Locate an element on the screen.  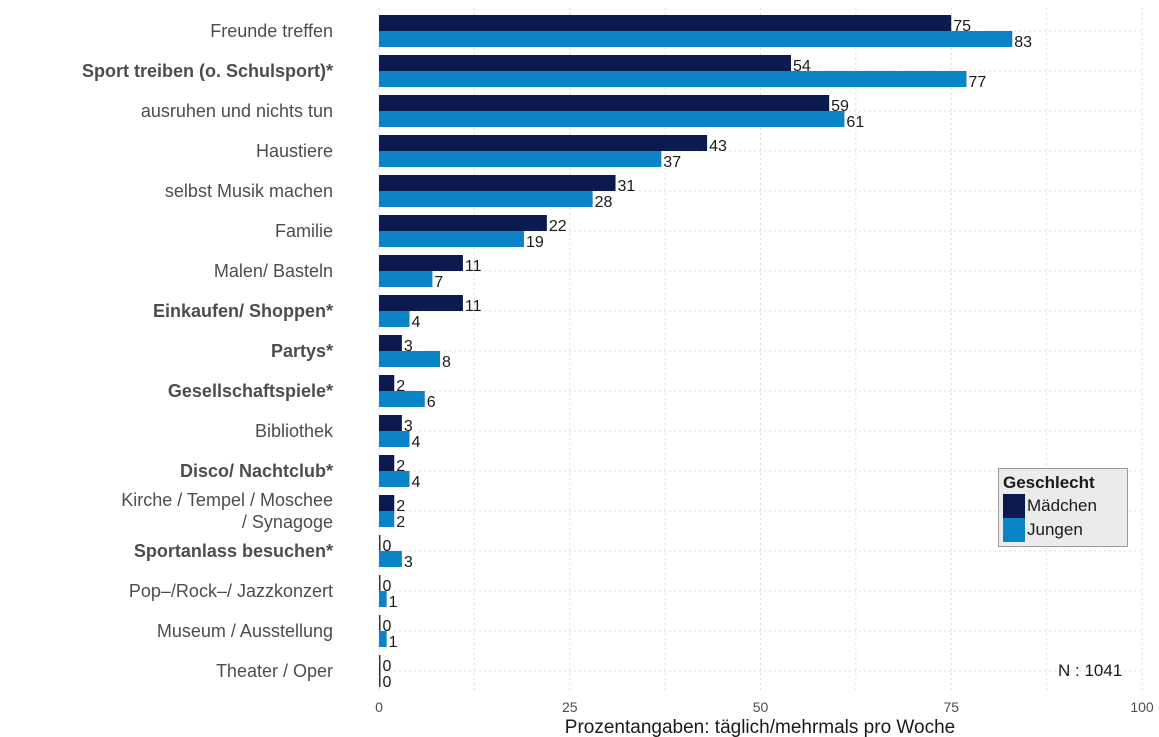
legend-label-maedchen: Mädchen is located at coordinates (1062, 505).